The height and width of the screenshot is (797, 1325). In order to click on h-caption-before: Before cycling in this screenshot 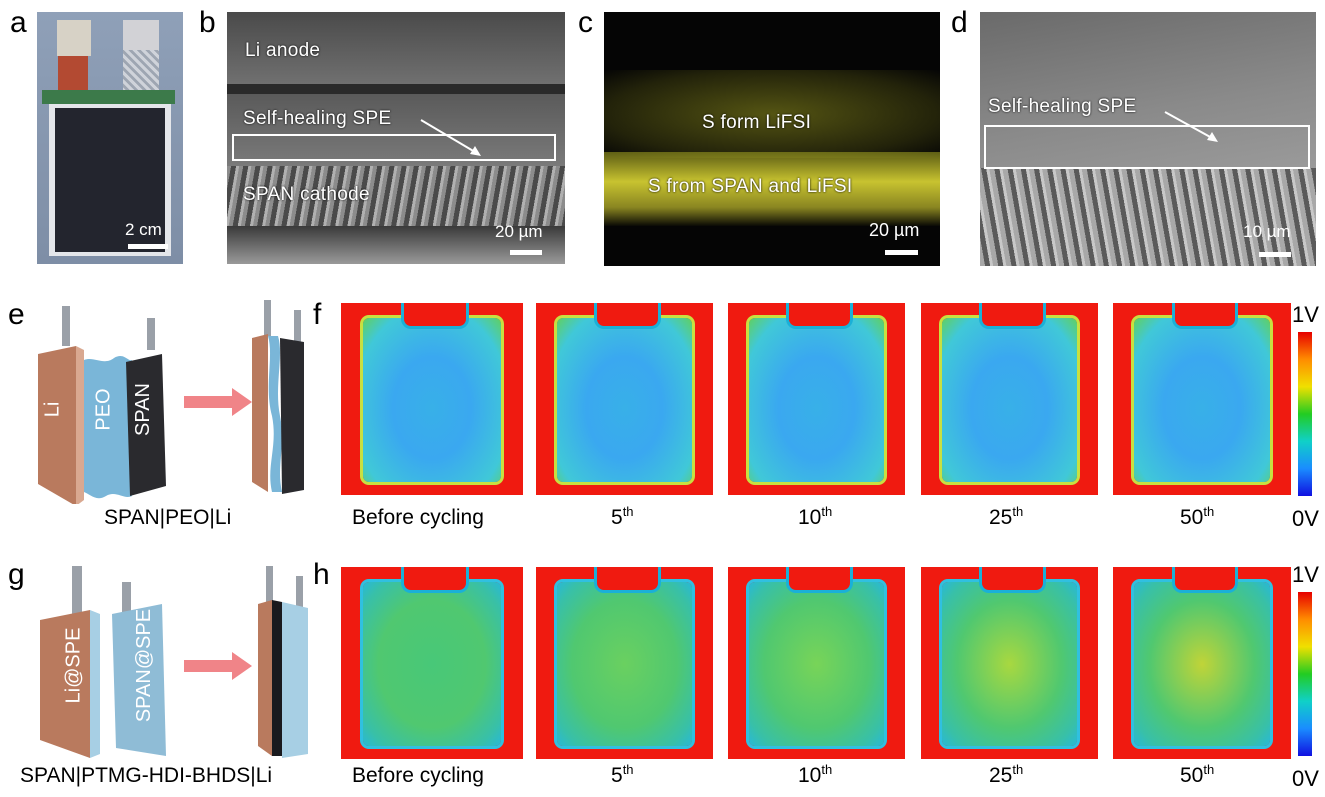, I will do `click(418, 775)`.